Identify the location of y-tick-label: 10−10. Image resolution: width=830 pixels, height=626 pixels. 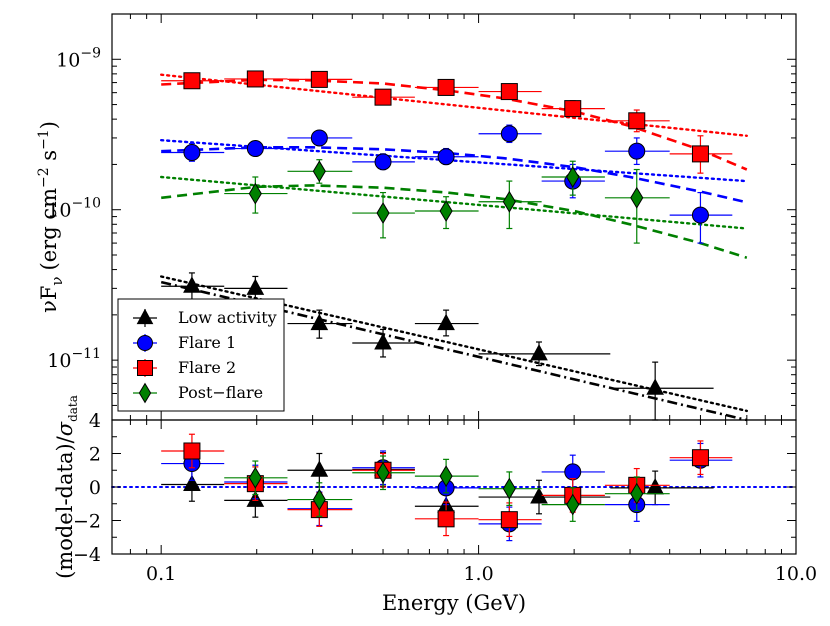
(74, 209).